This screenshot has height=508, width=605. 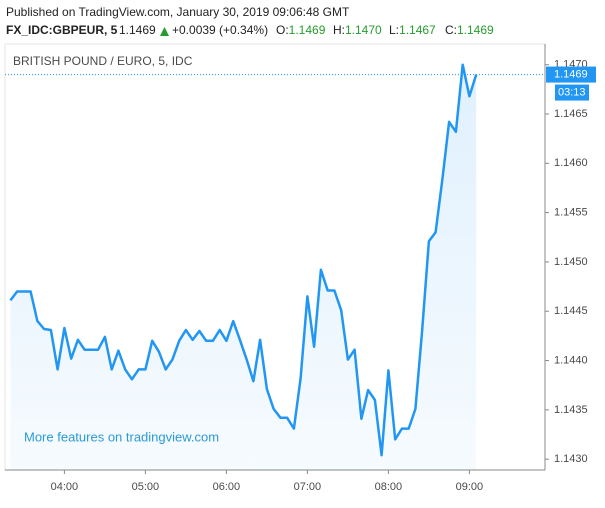 I want to click on x-tick-label: 09:00, so click(x=470, y=487).